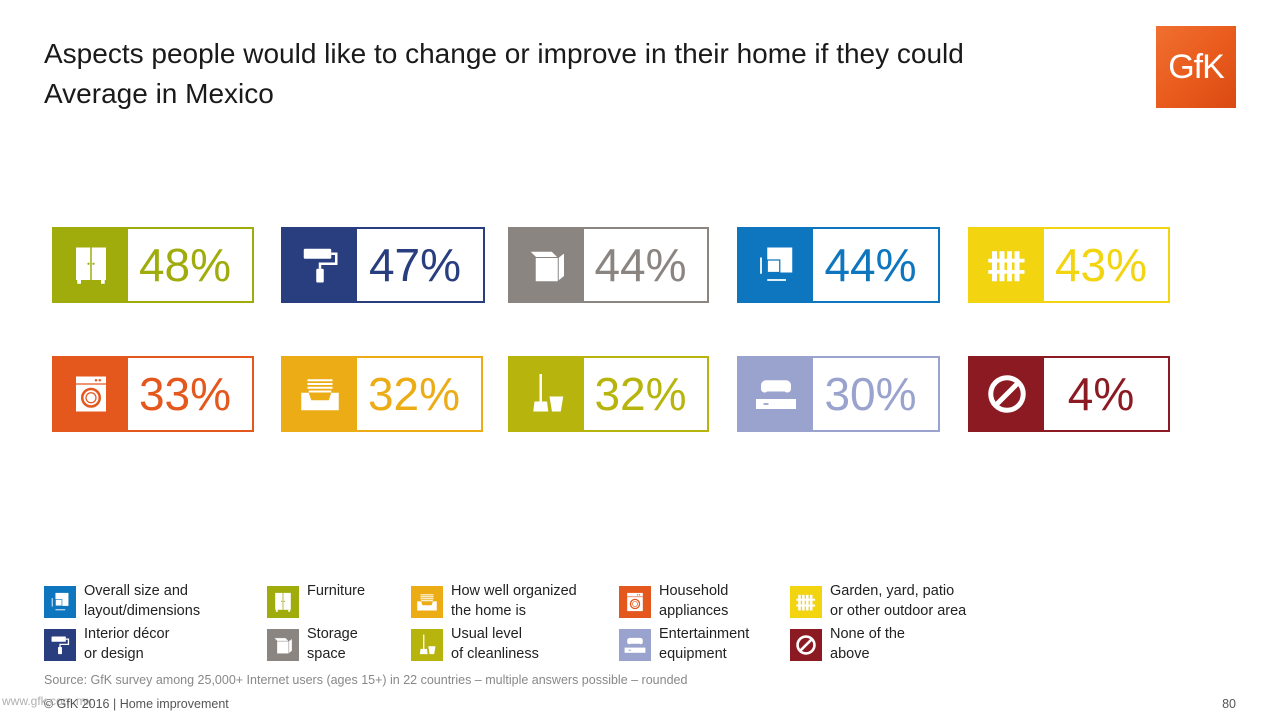 The height and width of the screenshot is (720, 1280). I want to click on legend-label: None of the above, so click(867, 644).